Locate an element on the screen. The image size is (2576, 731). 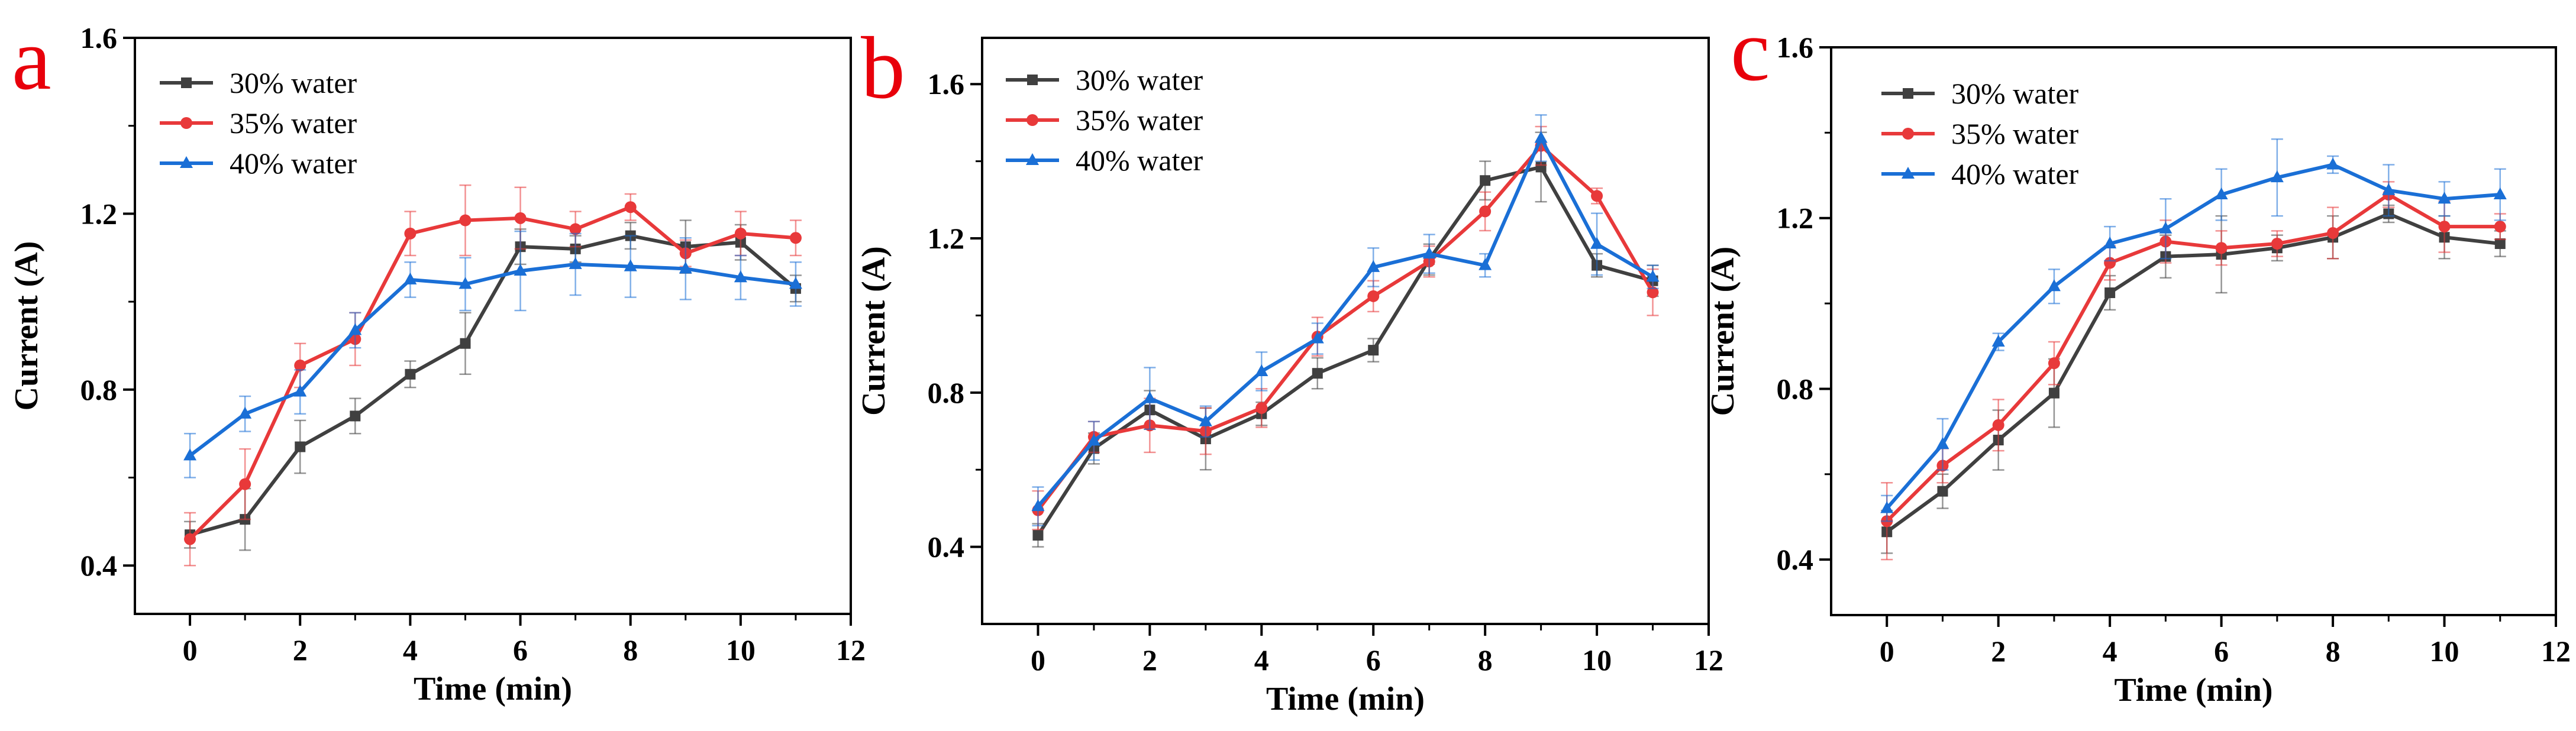
panel-letter: c is located at coordinates (1750, 50).